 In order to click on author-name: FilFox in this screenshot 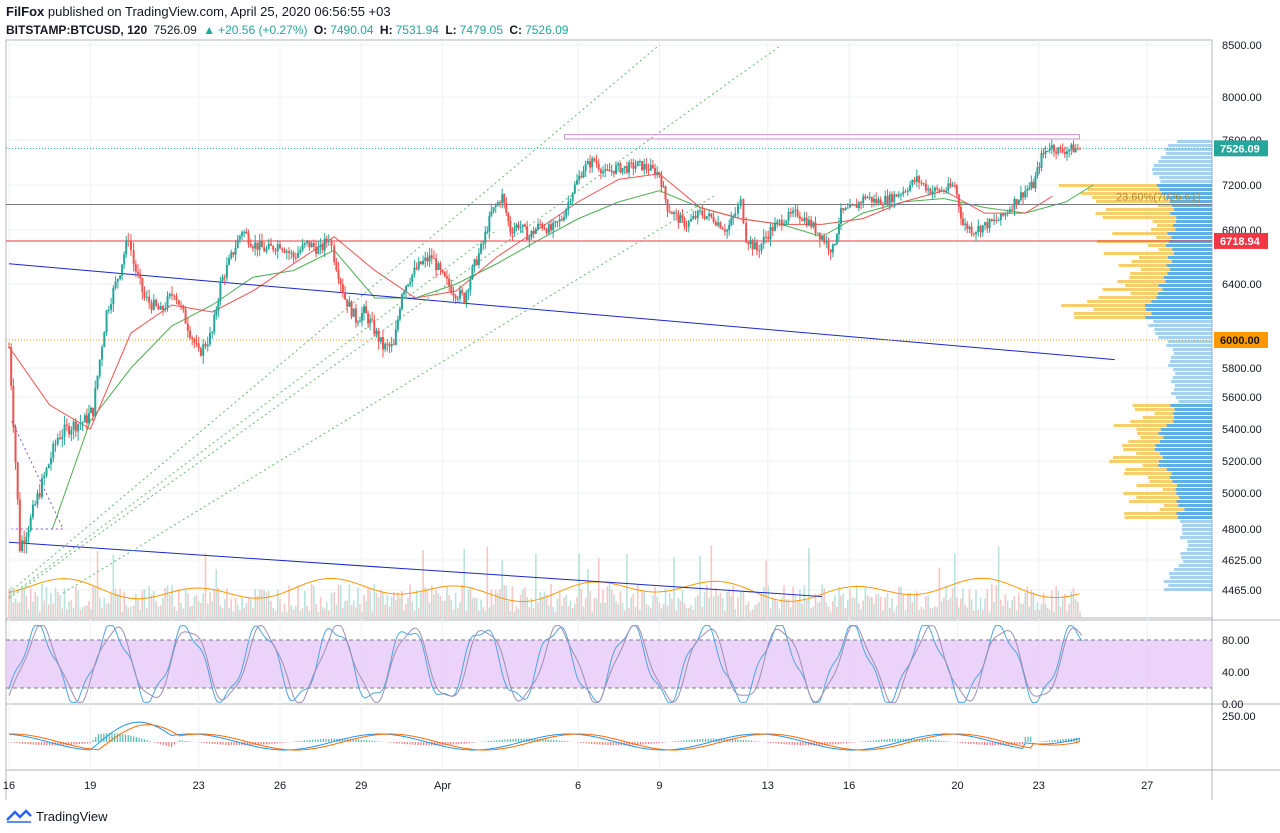, I will do `click(25, 11)`.